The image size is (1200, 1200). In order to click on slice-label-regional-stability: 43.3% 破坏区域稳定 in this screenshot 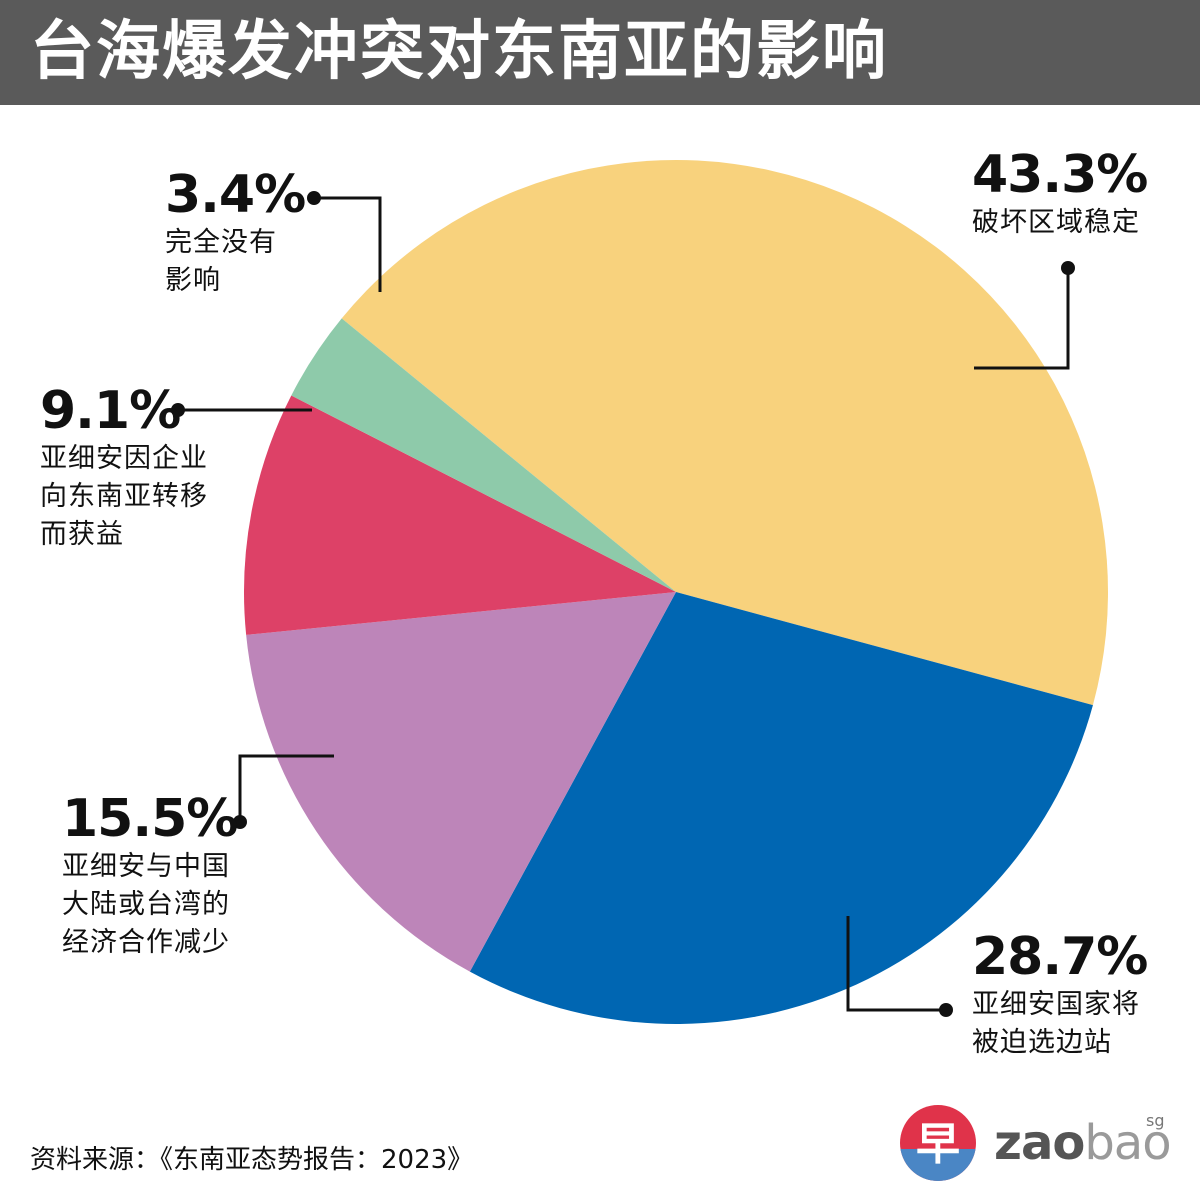, I will do `click(1060, 193)`.